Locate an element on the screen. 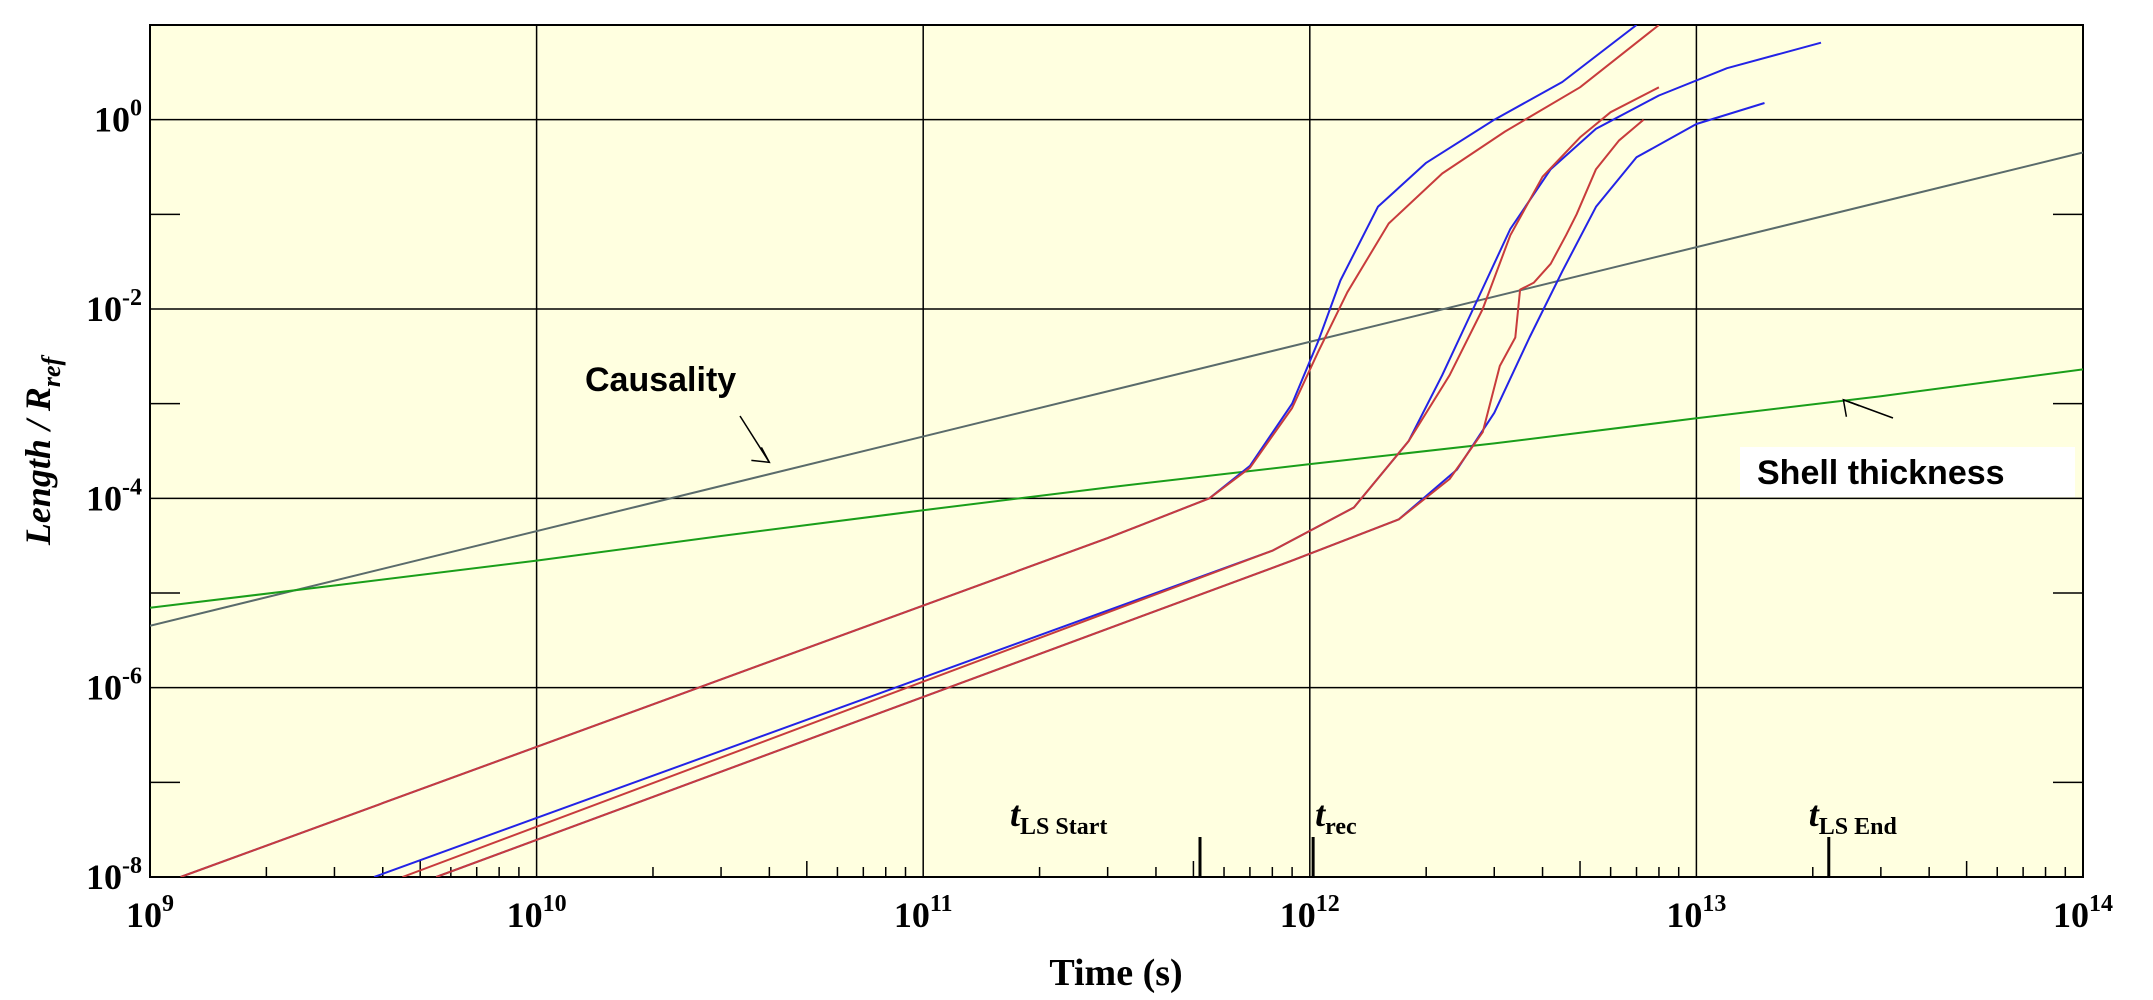  y-tick-exp: -2 is located at coordinates (132, 298).